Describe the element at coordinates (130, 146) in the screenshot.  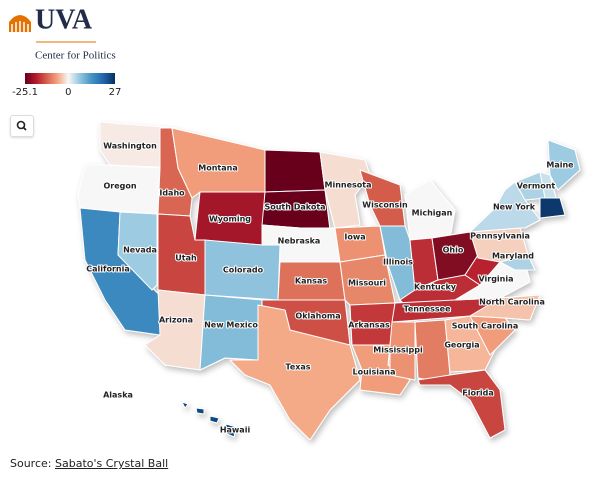
I see `state-label: Washington` at that location.